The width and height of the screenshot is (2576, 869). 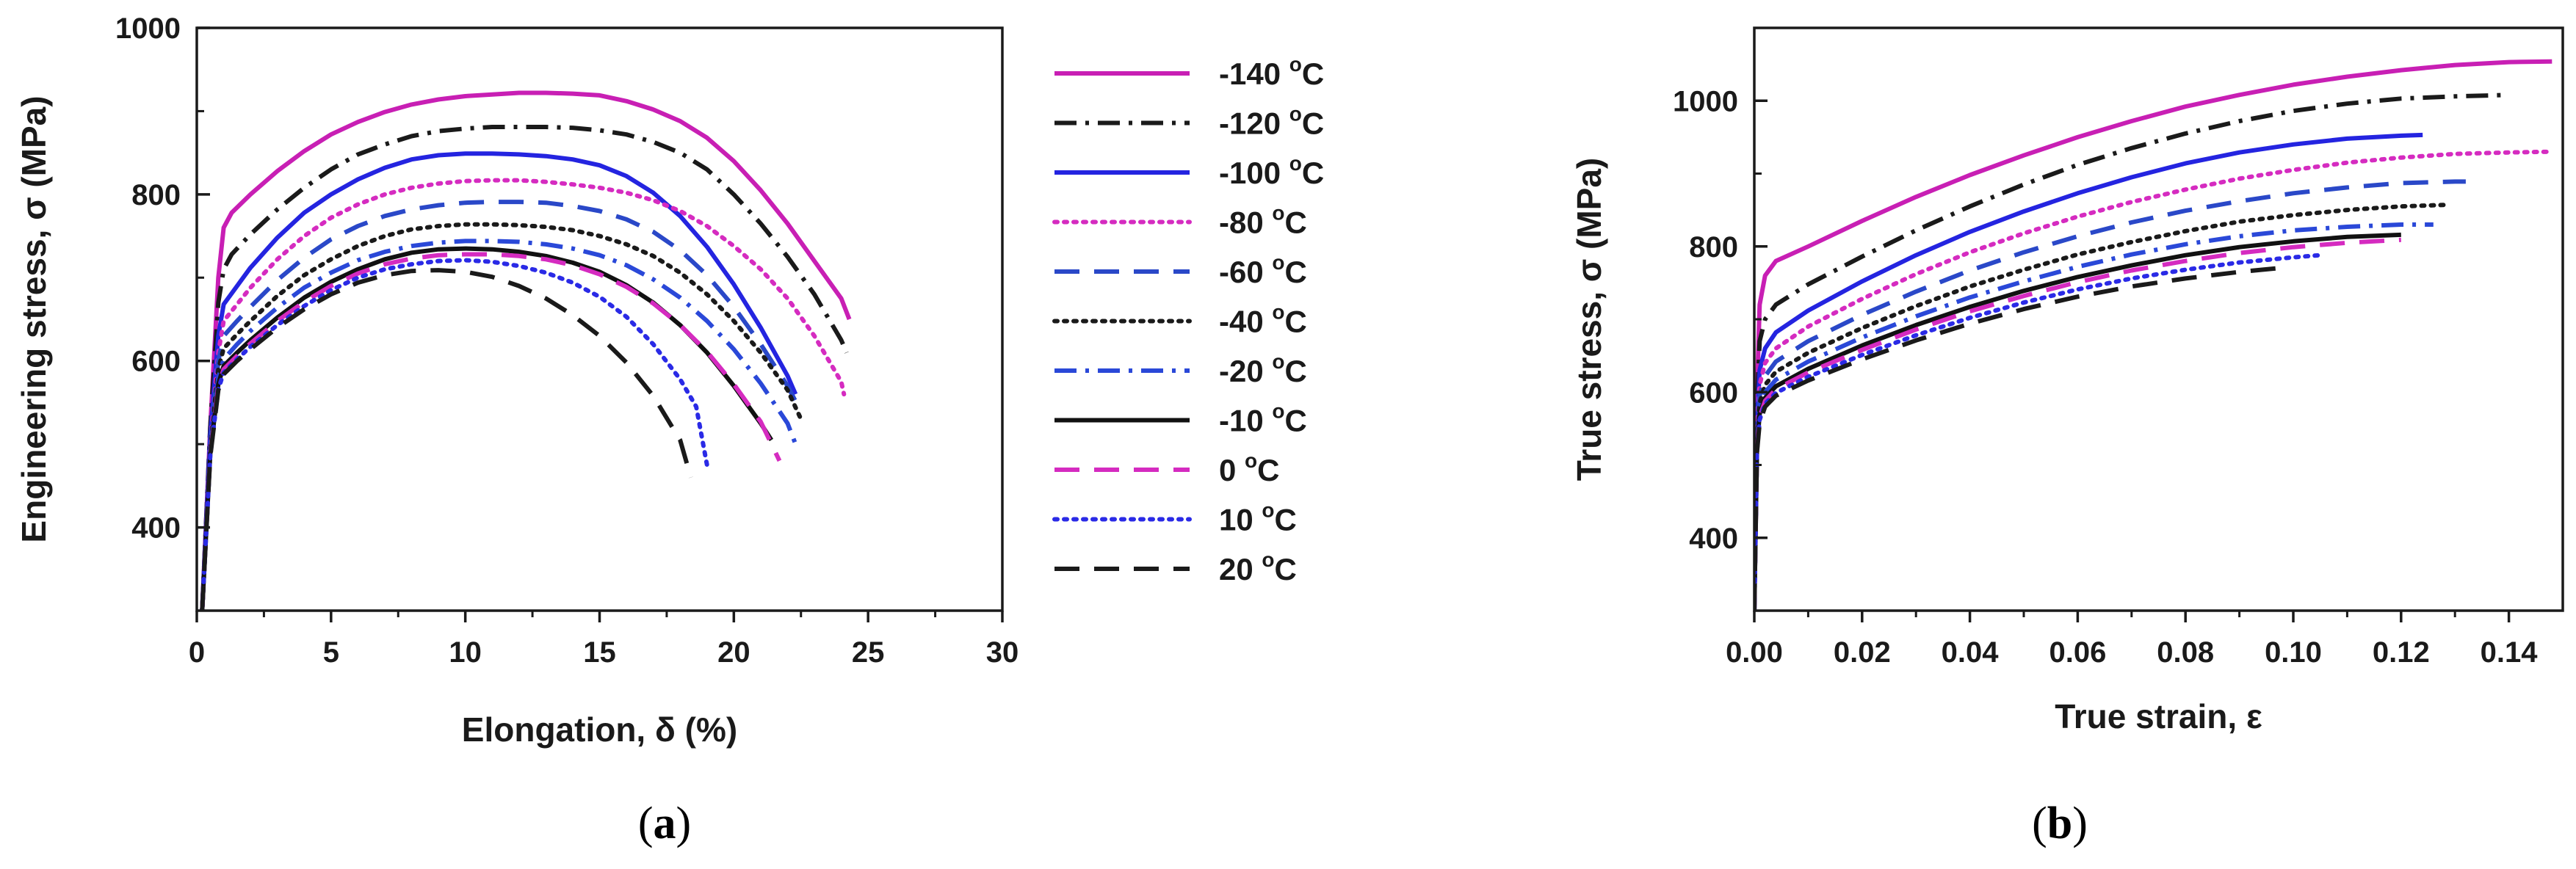 What do you see at coordinates (331, 652) in the screenshot?
I see `x-tick-label: 5` at bounding box center [331, 652].